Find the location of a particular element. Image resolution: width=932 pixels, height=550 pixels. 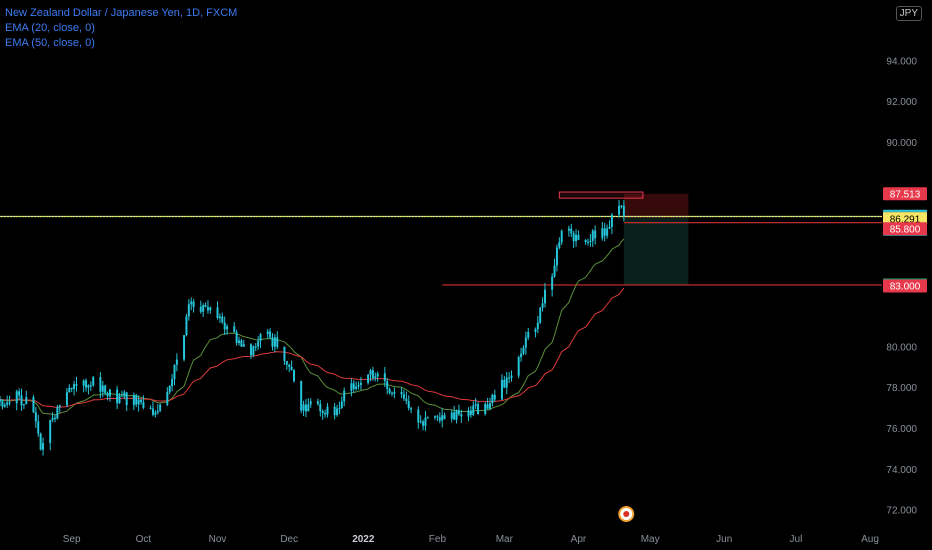

price-label-text: 87.513 is located at coordinates (905, 194).